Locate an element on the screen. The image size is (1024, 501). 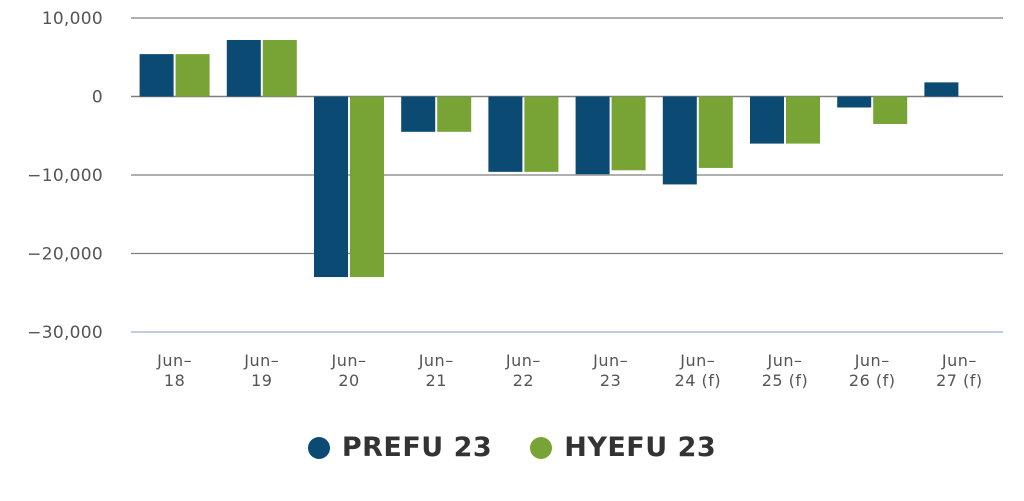
legend-item-hyefu: HYEFU 23 is located at coordinates (623, 447).